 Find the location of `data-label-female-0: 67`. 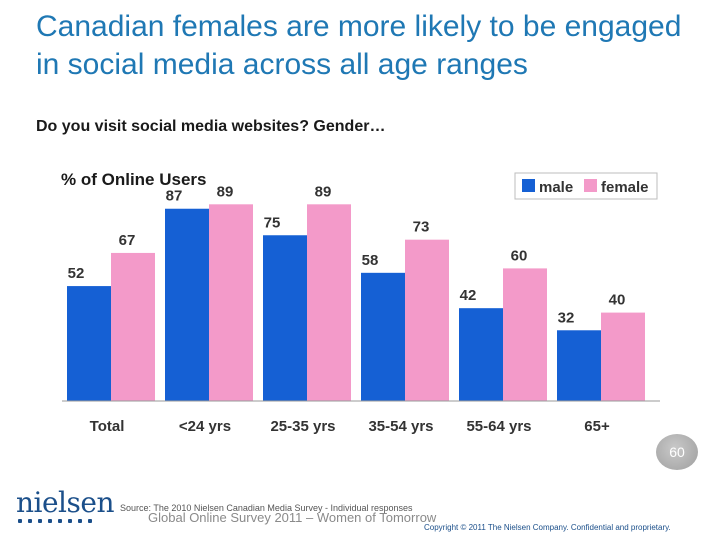

data-label-female-0: 67 is located at coordinates (127, 240).